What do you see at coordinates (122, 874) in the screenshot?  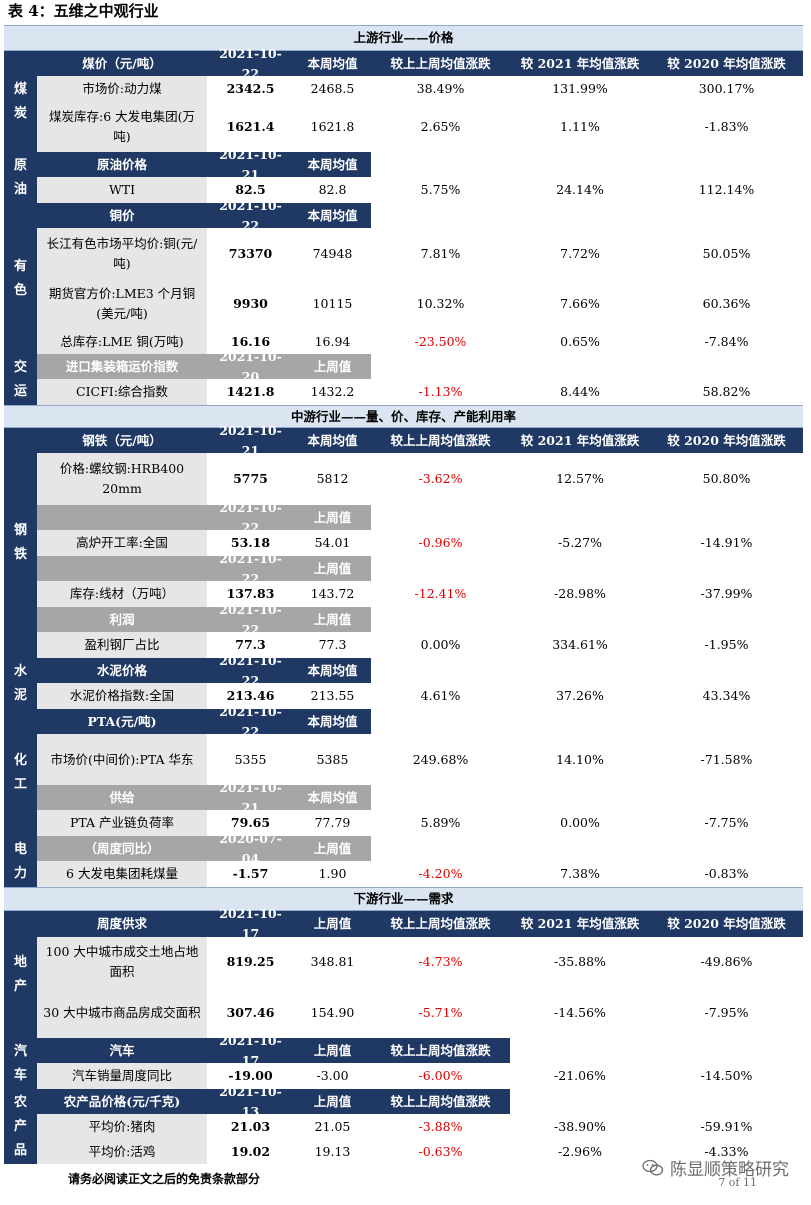 I see `row-name: 6 大发电集团耗煤量` at bounding box center [122, 874].